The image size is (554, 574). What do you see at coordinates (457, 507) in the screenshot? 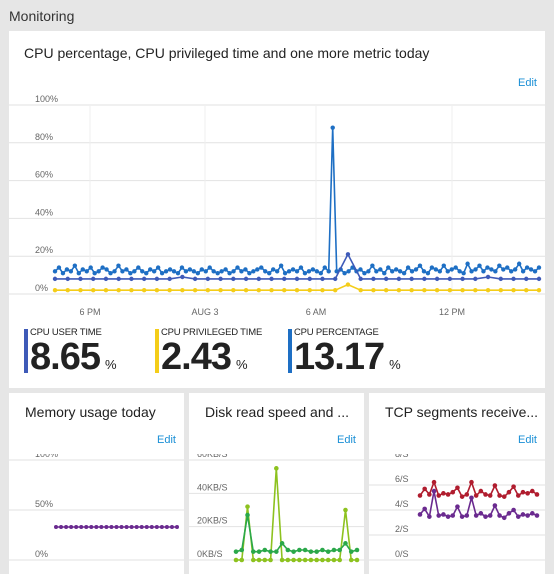
I see `tcp-chart: 8/S 6/S 4/S 2/S 0/S` at bounding box center [457, 507].